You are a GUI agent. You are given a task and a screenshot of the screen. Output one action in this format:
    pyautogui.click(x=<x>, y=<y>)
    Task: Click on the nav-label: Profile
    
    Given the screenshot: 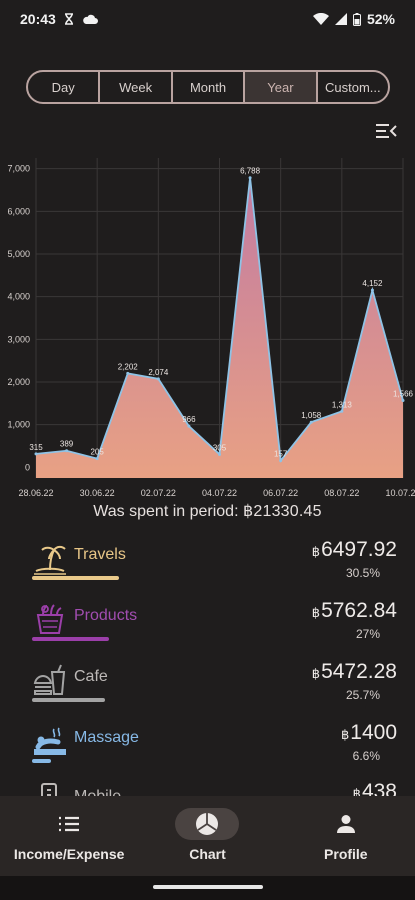 What is the action you would take?
    pyautogui.click(x=346, y=854)
    